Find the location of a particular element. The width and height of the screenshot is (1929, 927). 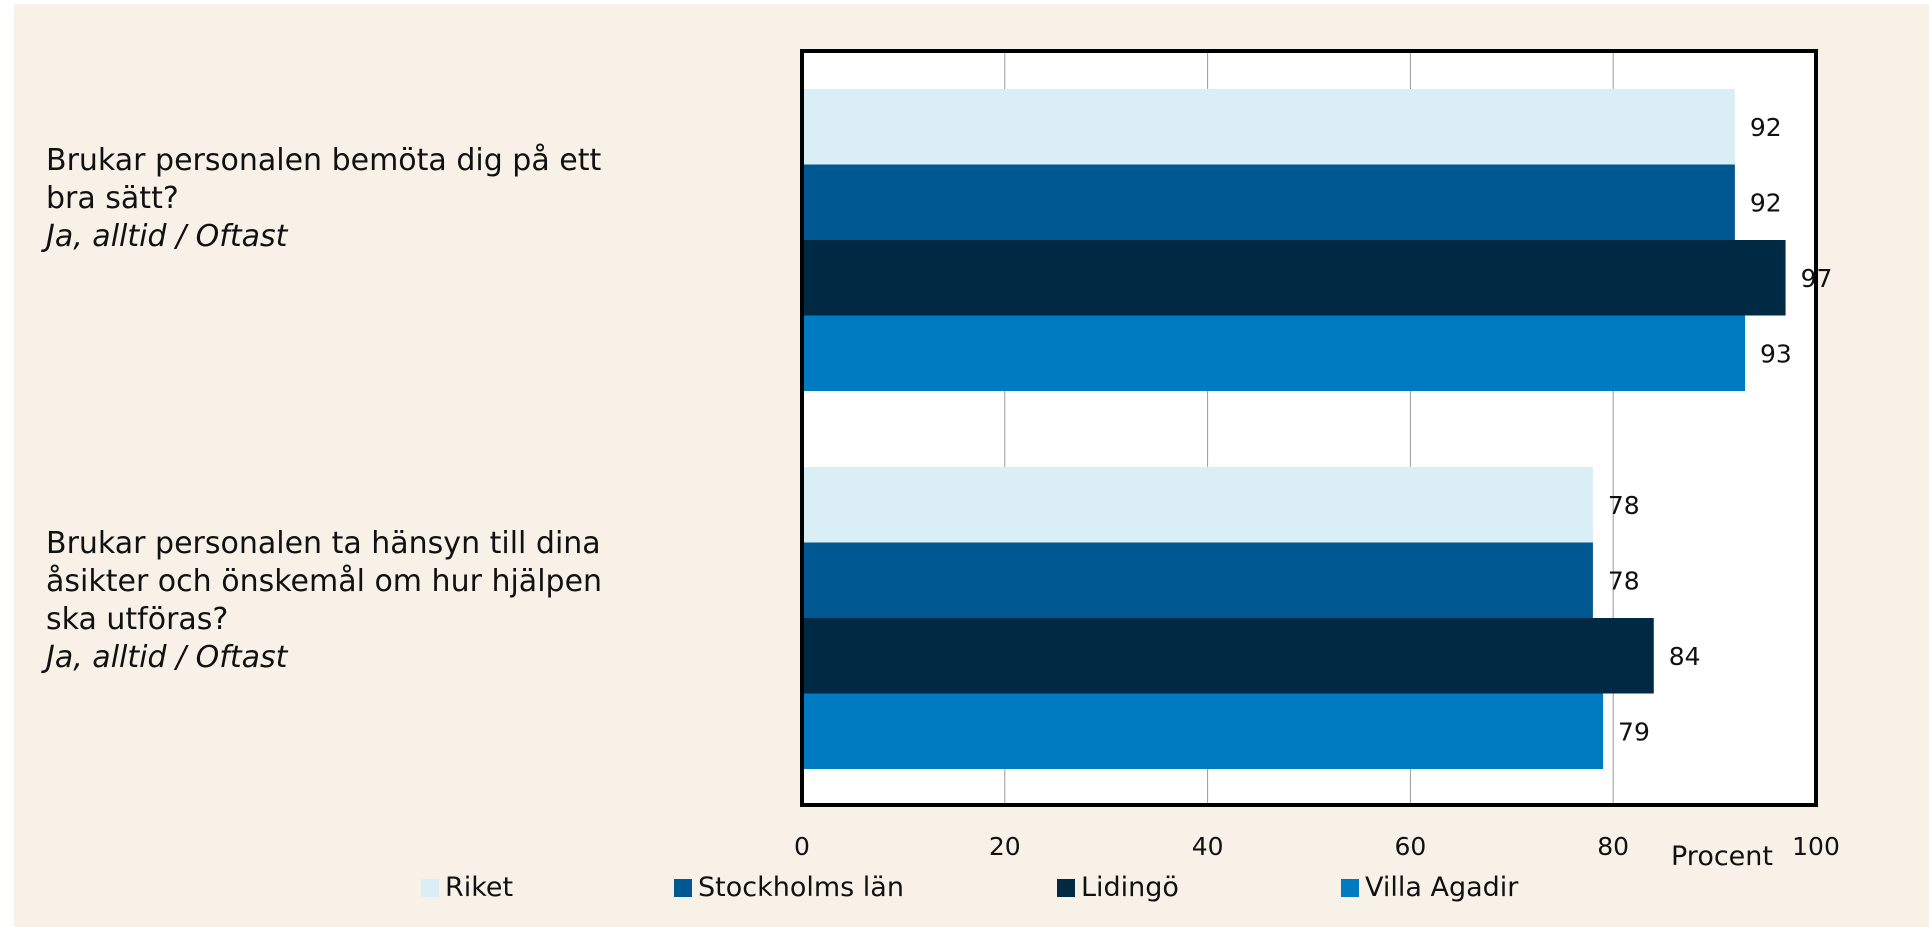

legend-item: Lidingö is located at coordinates (1118, 887).